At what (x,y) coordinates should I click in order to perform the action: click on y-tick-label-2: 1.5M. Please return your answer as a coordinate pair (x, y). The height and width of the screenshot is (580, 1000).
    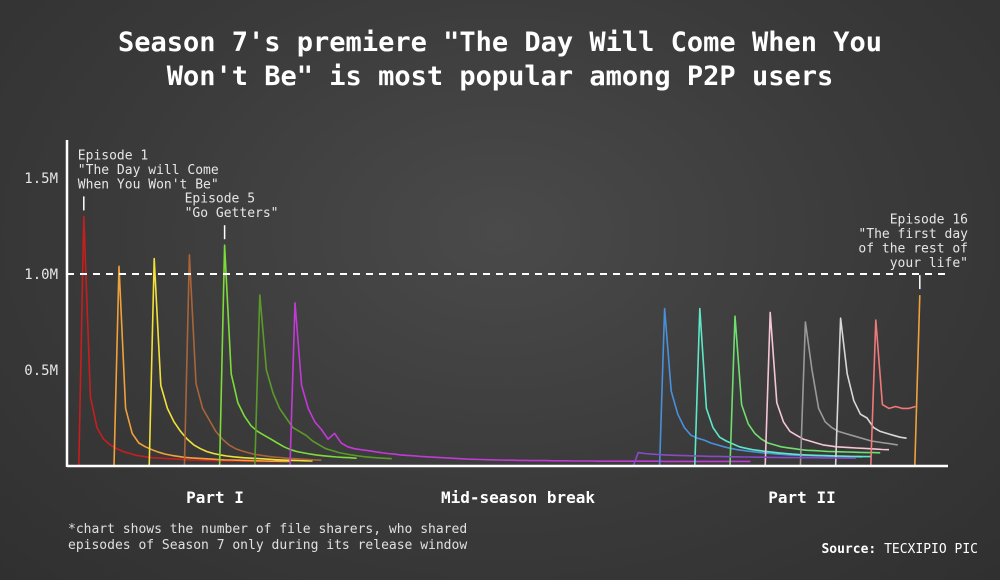
    Looking at the image, I should click on (41, 179).